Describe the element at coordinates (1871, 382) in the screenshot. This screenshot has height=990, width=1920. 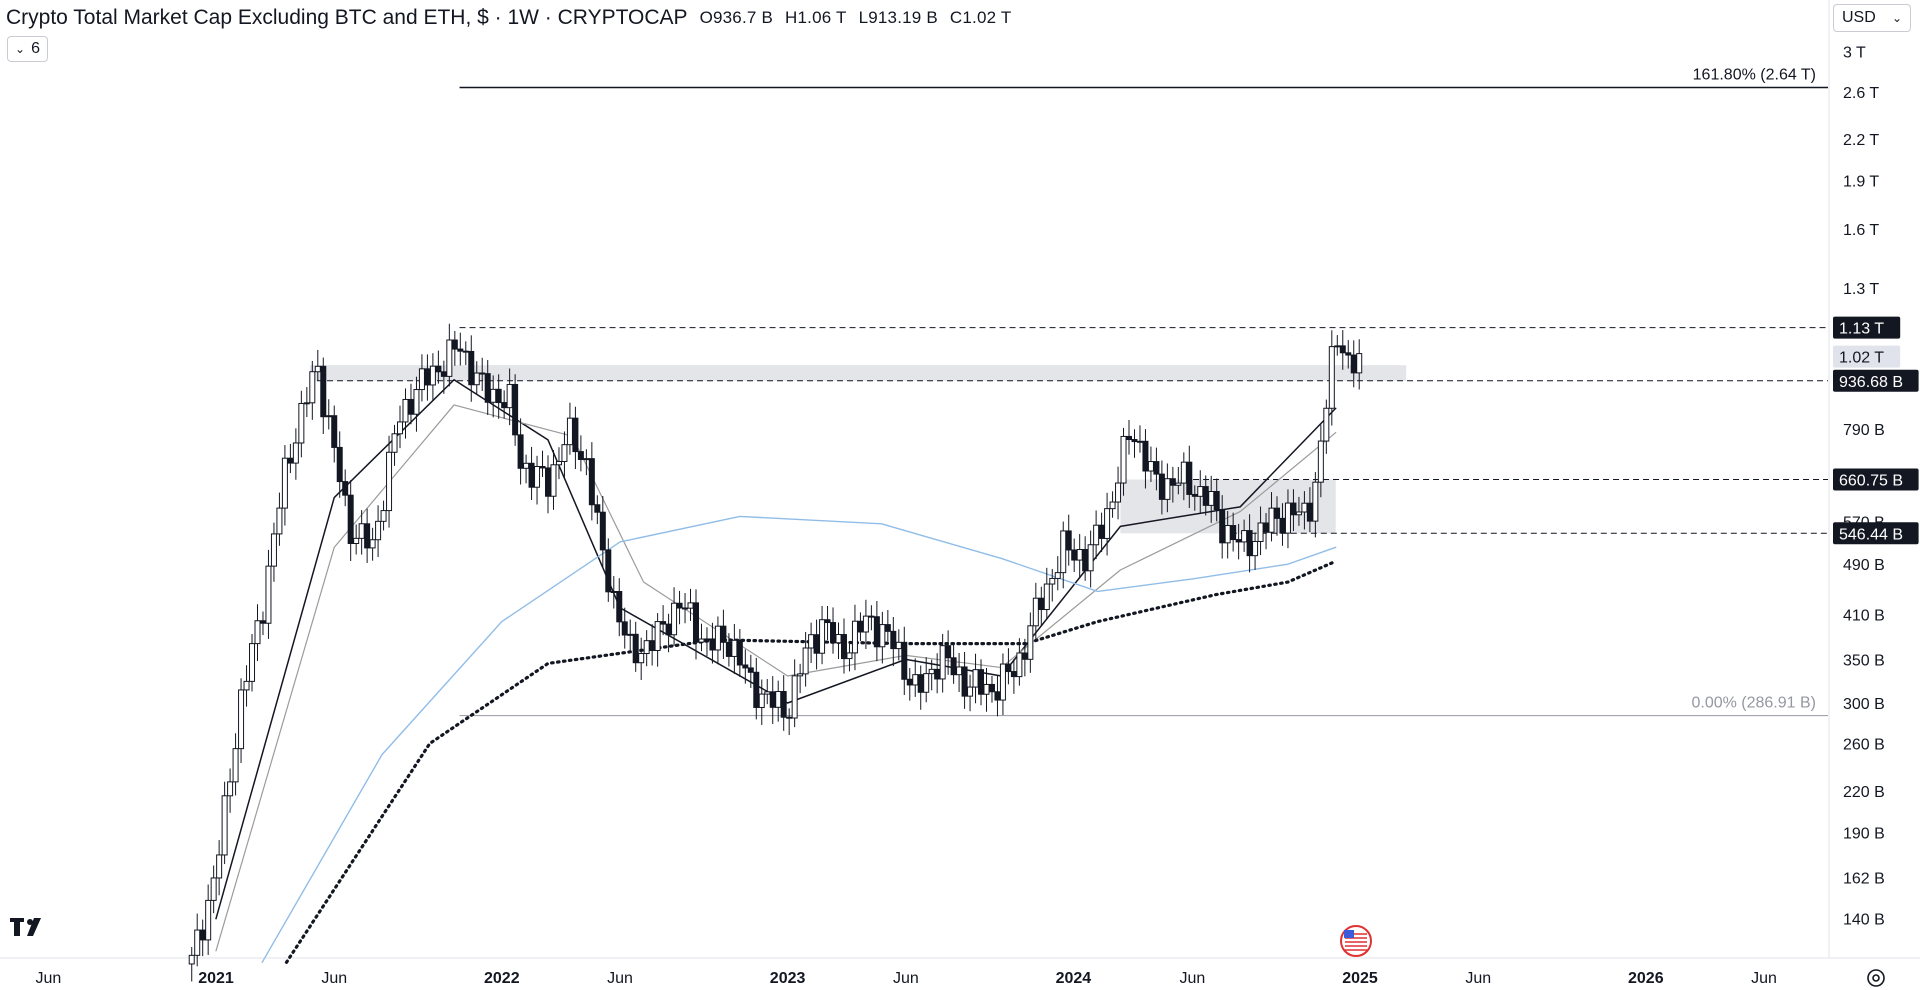
I see `price-tag-label: 936.68 B` at that location.